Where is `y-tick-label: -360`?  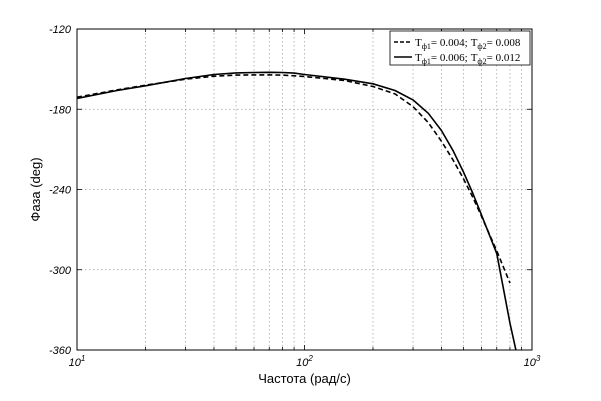 y-tick-label: -360 is located at coordinates (60, 351).